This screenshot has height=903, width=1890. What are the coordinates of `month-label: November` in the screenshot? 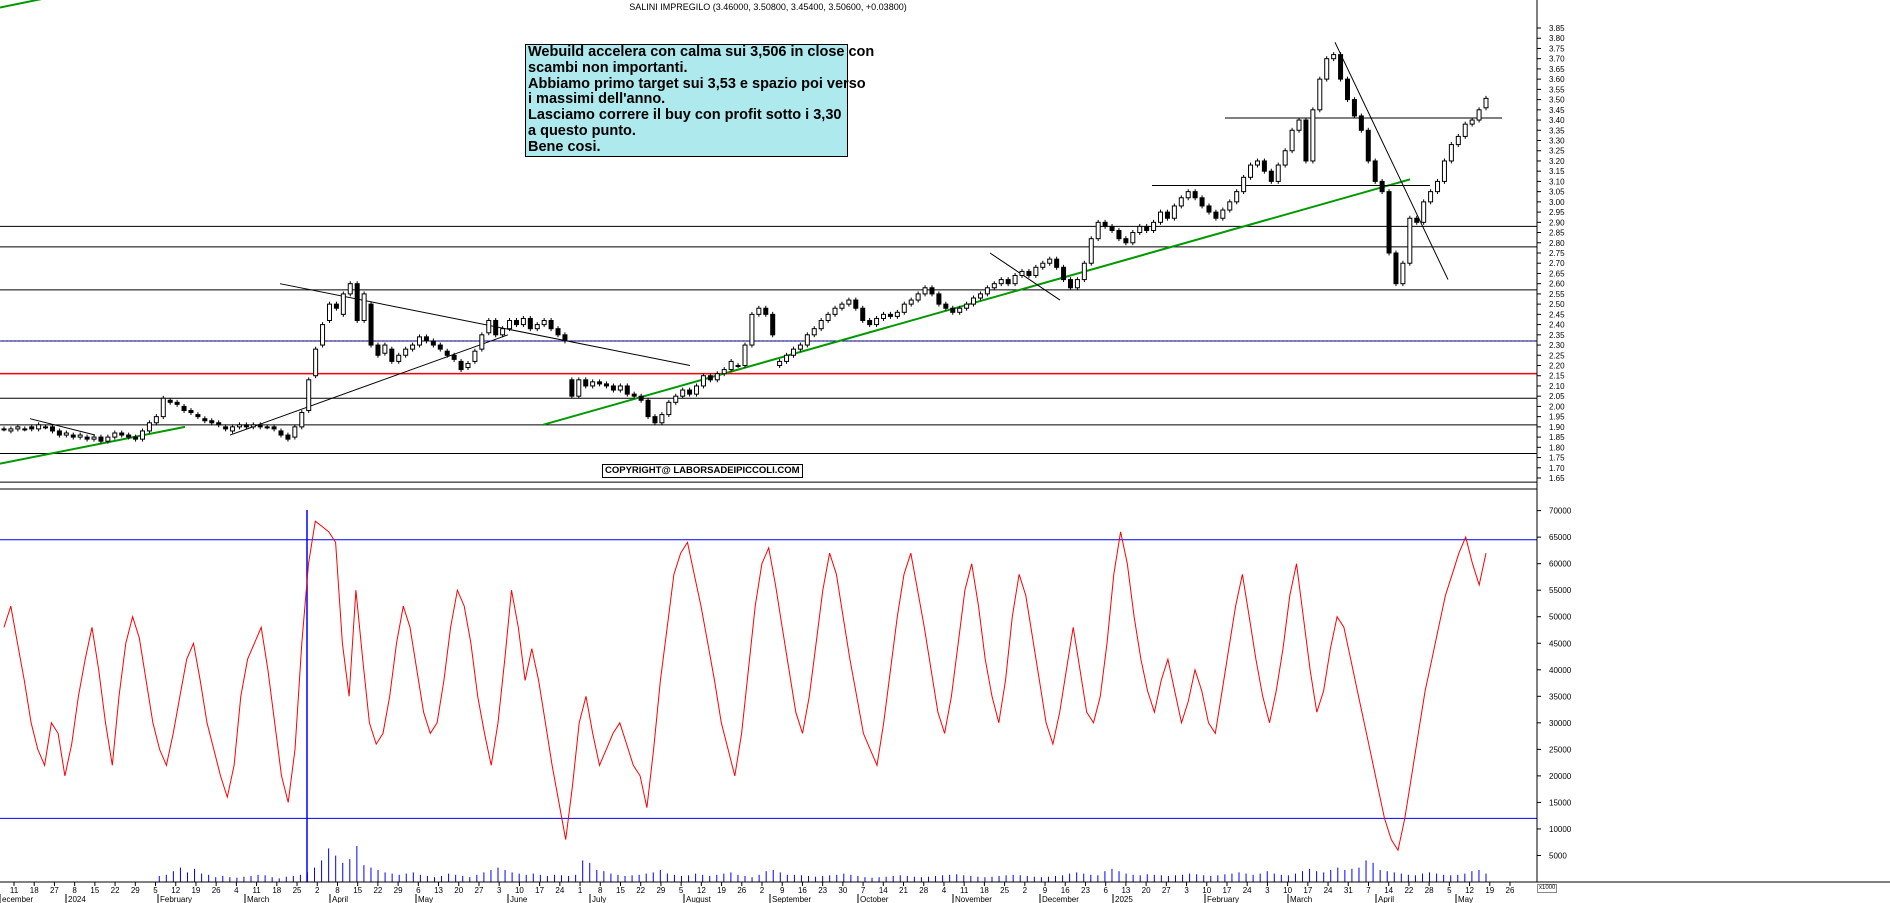 It's located at (973, 899).